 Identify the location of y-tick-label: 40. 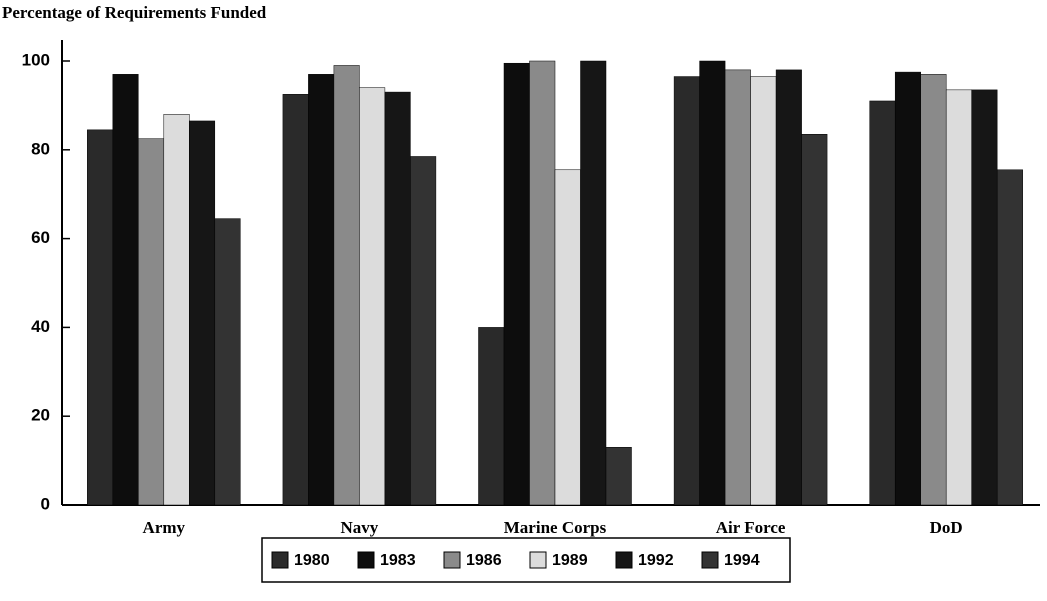
(40, 326).